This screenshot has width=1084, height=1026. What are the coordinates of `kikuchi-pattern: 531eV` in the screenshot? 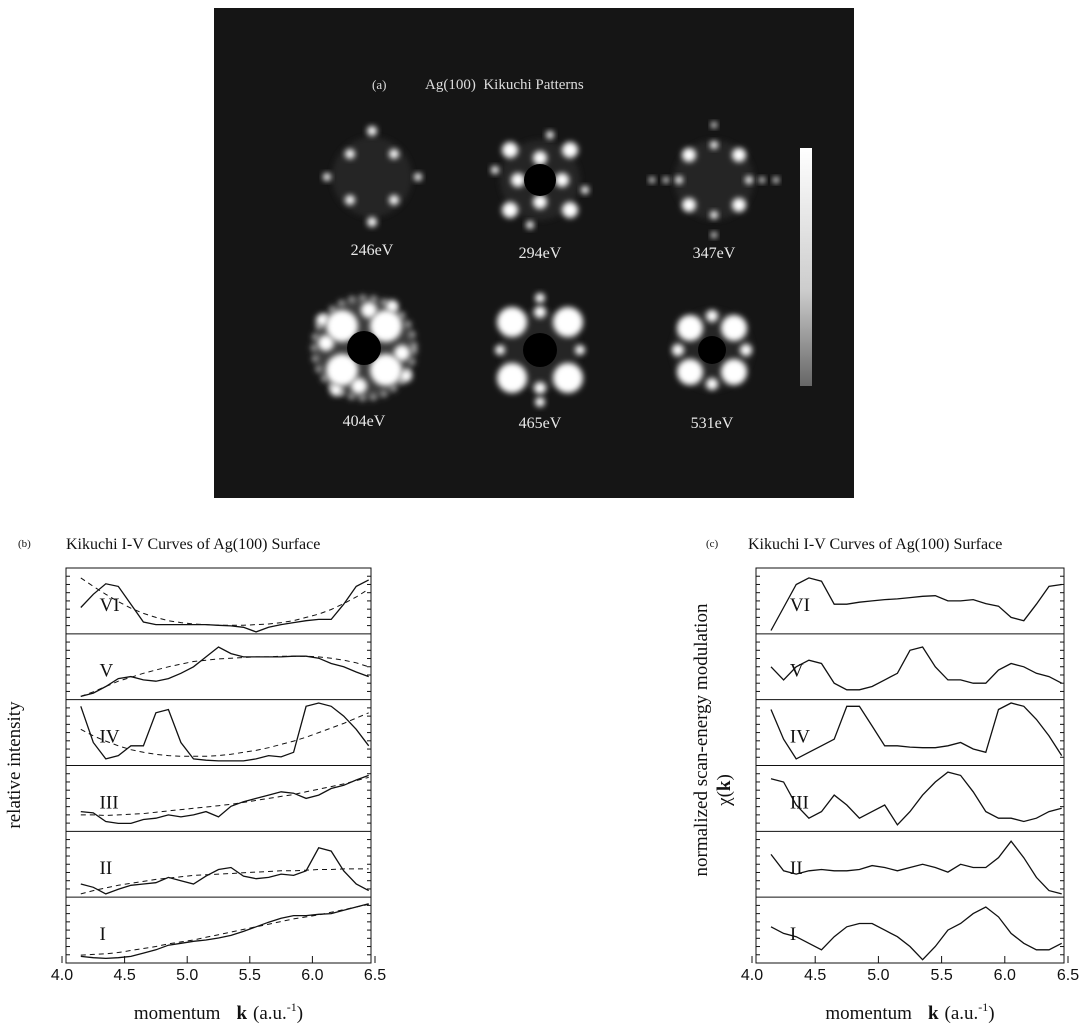 It's located at (712, 371).